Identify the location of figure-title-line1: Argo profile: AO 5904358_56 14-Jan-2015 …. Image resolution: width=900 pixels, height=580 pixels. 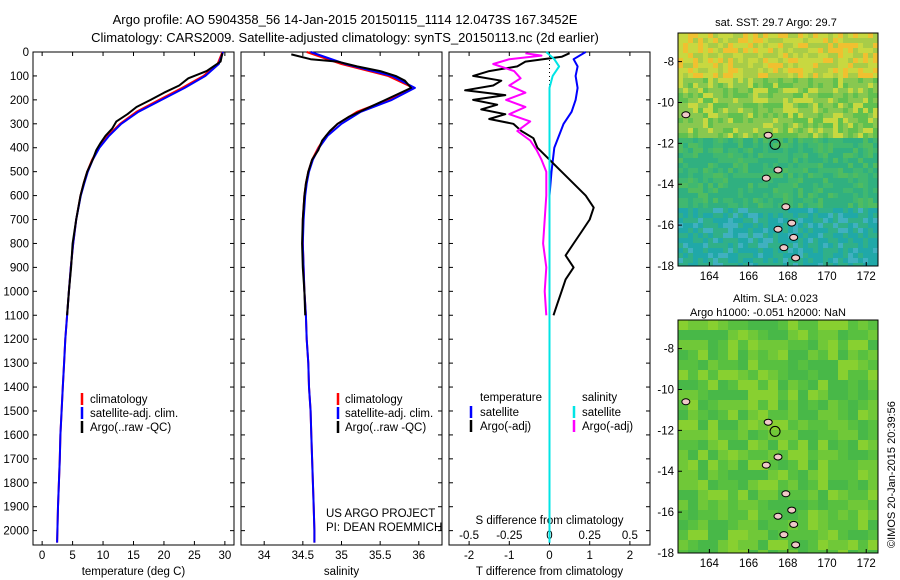
(345, 19).